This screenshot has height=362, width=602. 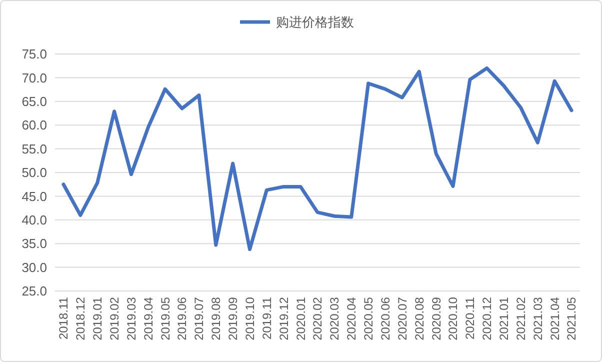 I want to click on y-tick-label: 75.0, so click(x=34, y=54).